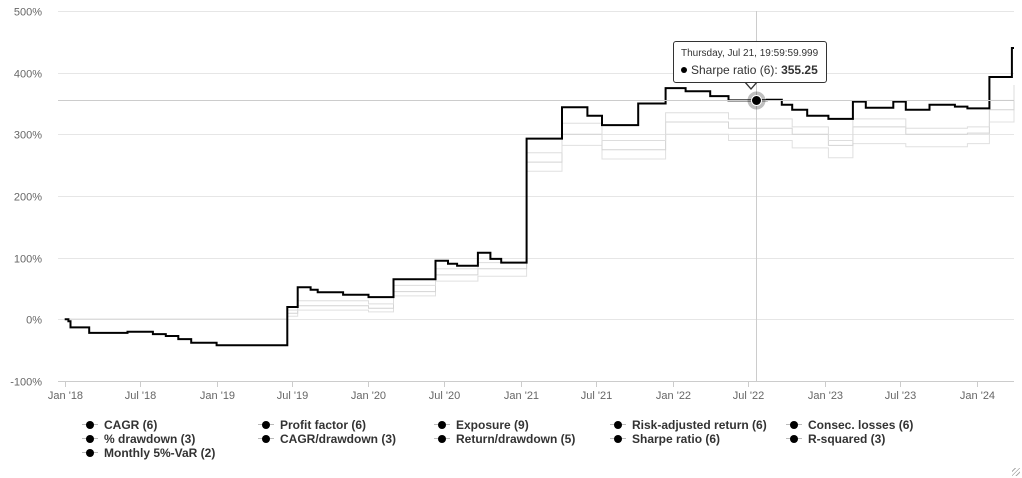 The height and width of the screenshot is (478, 1022). Describe the element at coordinates (492, 425) in the screenshot. I see `legend-label: Exposure (9)` at that location.